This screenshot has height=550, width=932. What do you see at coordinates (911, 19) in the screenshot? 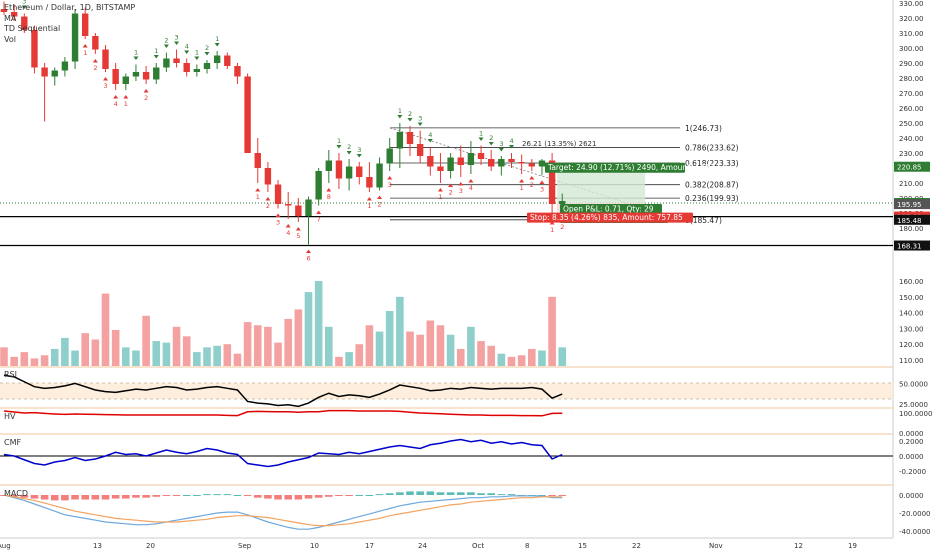
I see `price-tick-label: 320.00` at bounding box center [911, 19].